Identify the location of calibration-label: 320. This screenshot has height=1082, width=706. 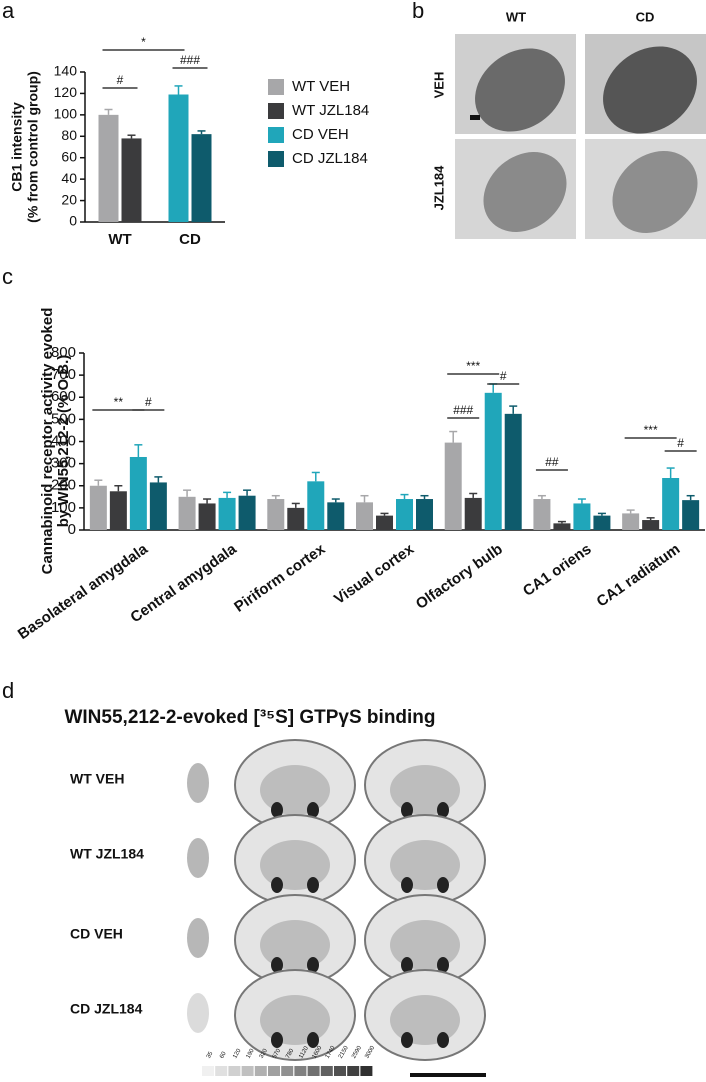
(264, 1054).